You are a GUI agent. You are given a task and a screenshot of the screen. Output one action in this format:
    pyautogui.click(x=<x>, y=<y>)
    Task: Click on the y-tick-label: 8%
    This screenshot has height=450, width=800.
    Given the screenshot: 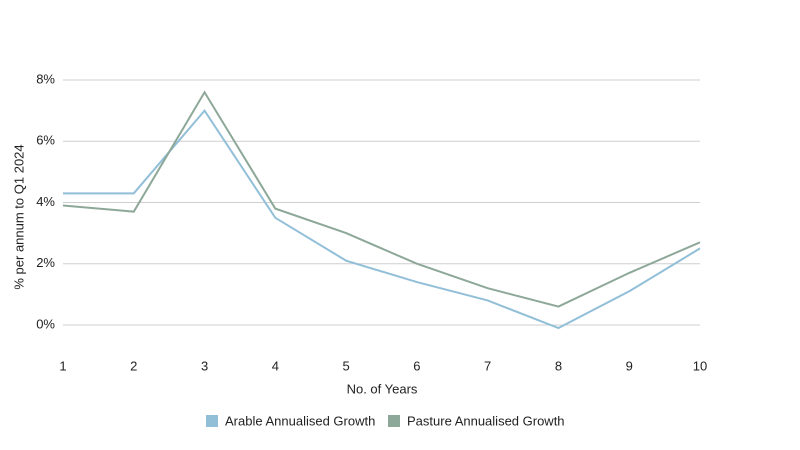 What is the action you would take?
    pyautogui.click(x=45, y=78)
    